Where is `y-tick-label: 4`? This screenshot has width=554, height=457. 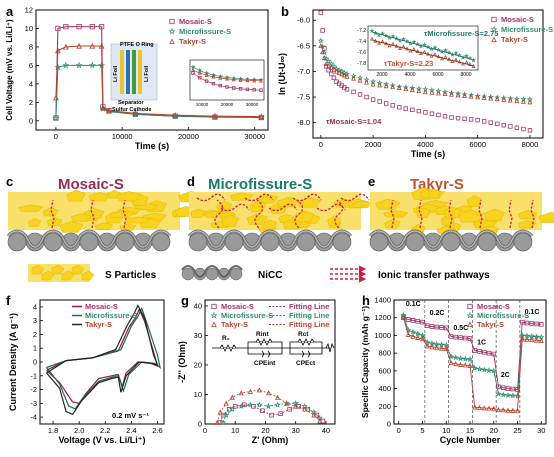
y-tick-label: 4 is located at coordinates (35, 306).